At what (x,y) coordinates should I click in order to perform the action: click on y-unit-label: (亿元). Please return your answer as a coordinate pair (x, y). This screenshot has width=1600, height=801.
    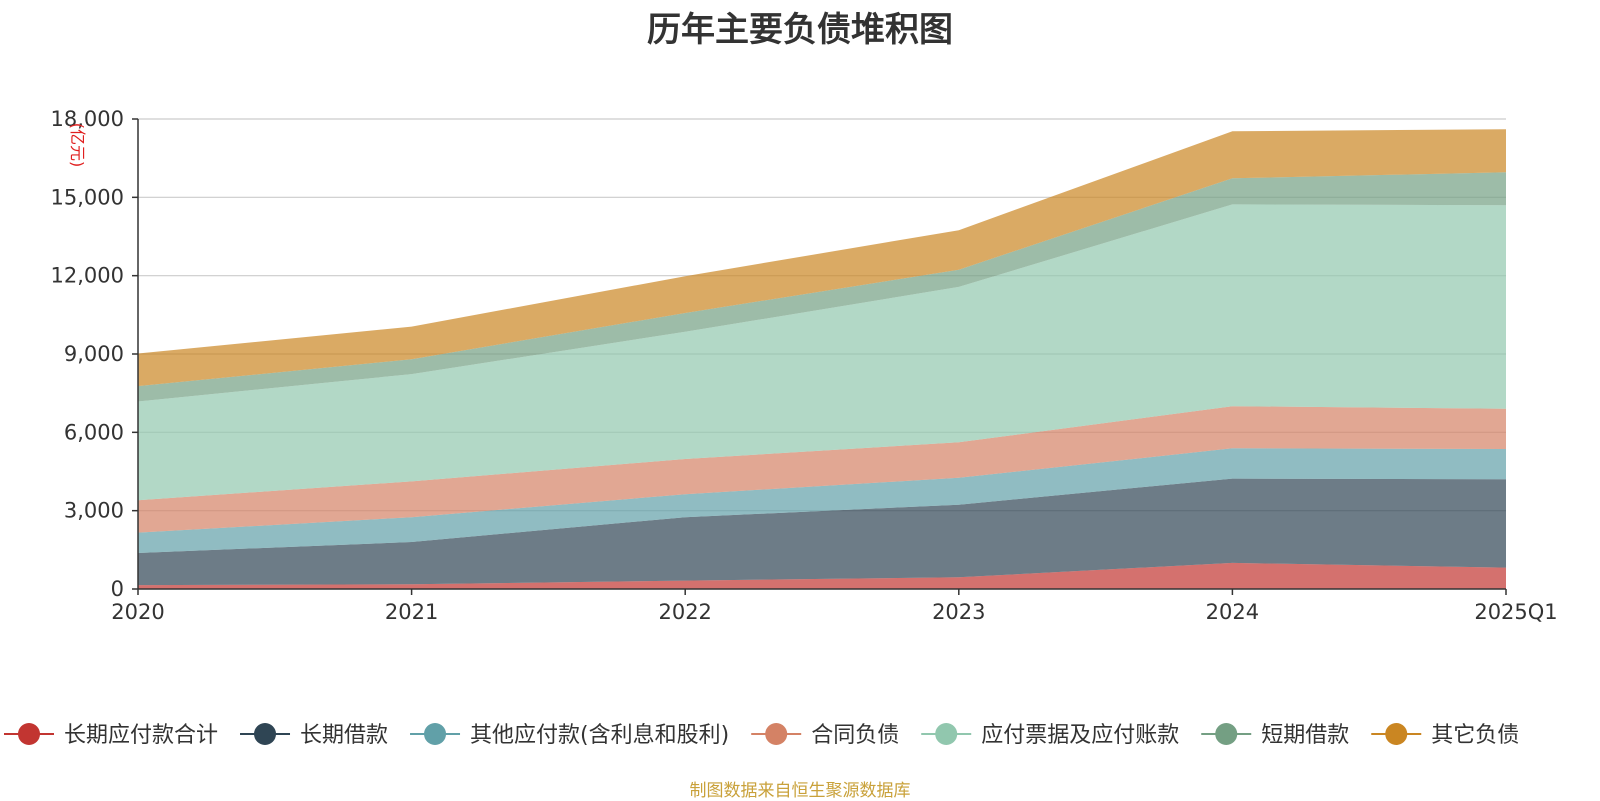
    Looking at the image, I should click on (77, 145).